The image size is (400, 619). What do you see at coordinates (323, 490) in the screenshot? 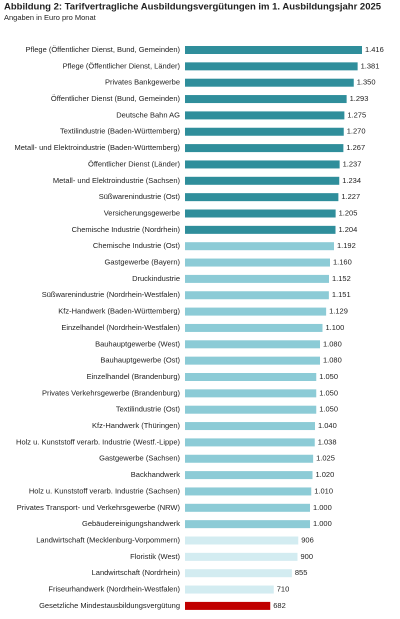
I see `value-label: 1.010` at bounding box center [323, 490].